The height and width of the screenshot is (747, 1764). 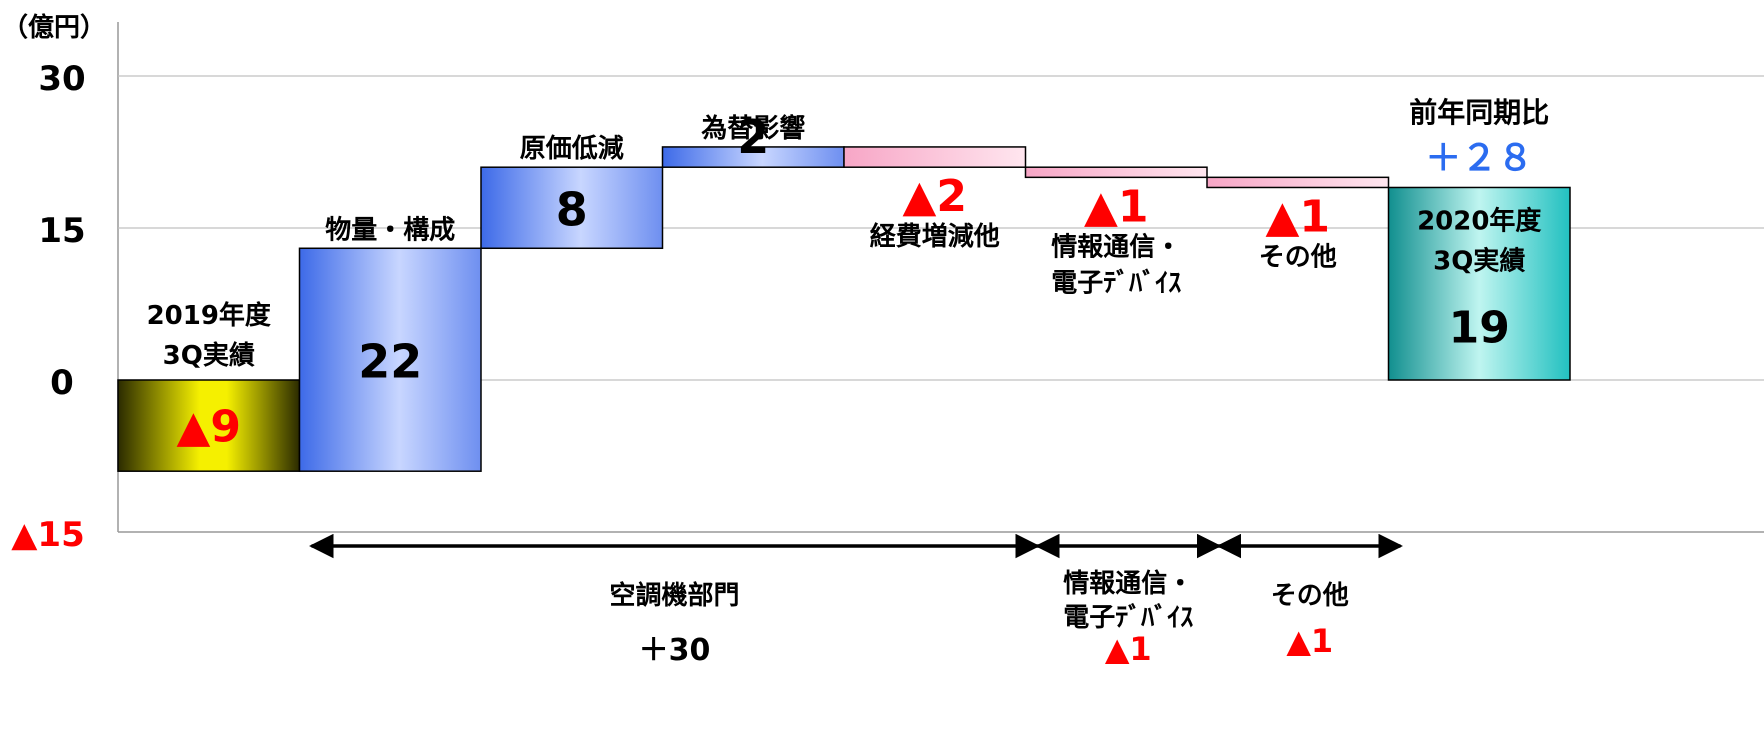 I want to click on segment-name: その他, so click(x=1310, y=596).